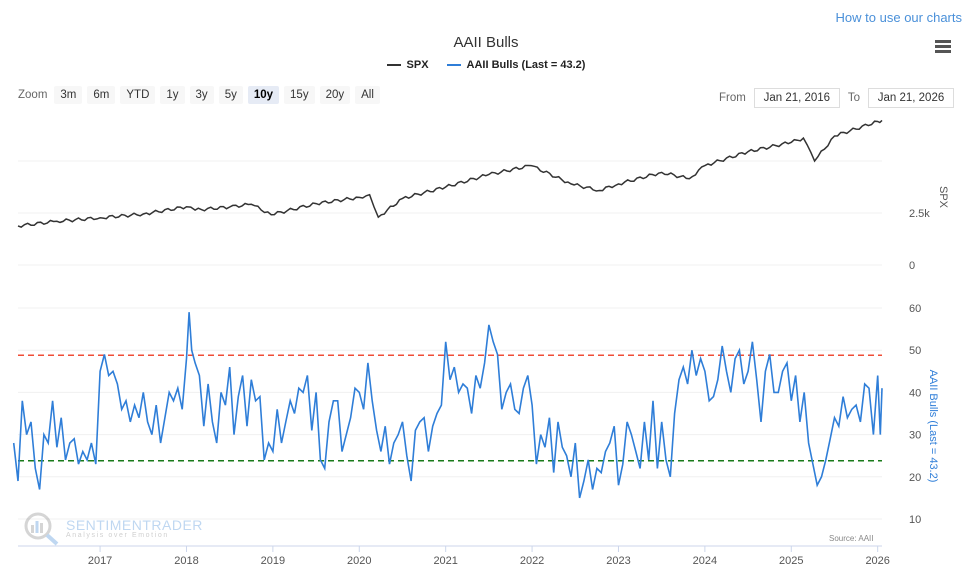 The image size is (972, 576). I want to click on chart-title: AAII Bulls, so click(486, 42).